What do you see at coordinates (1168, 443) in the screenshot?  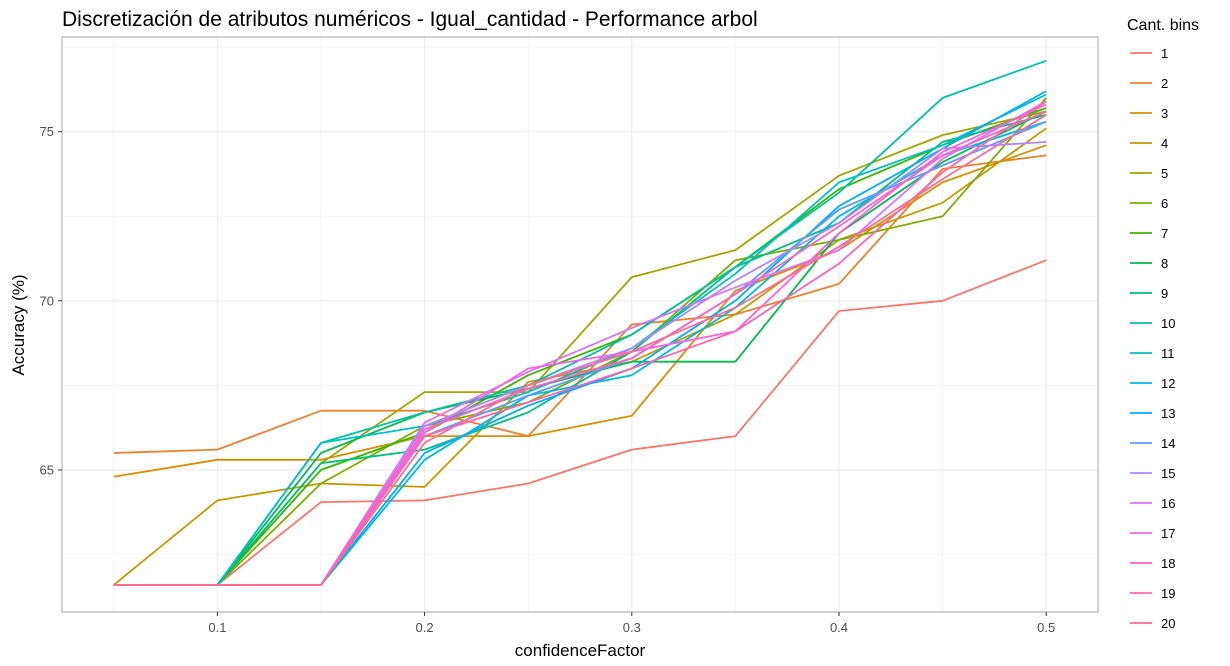 I see `legend-label-14: 14` at bounding box center [1168, 443].